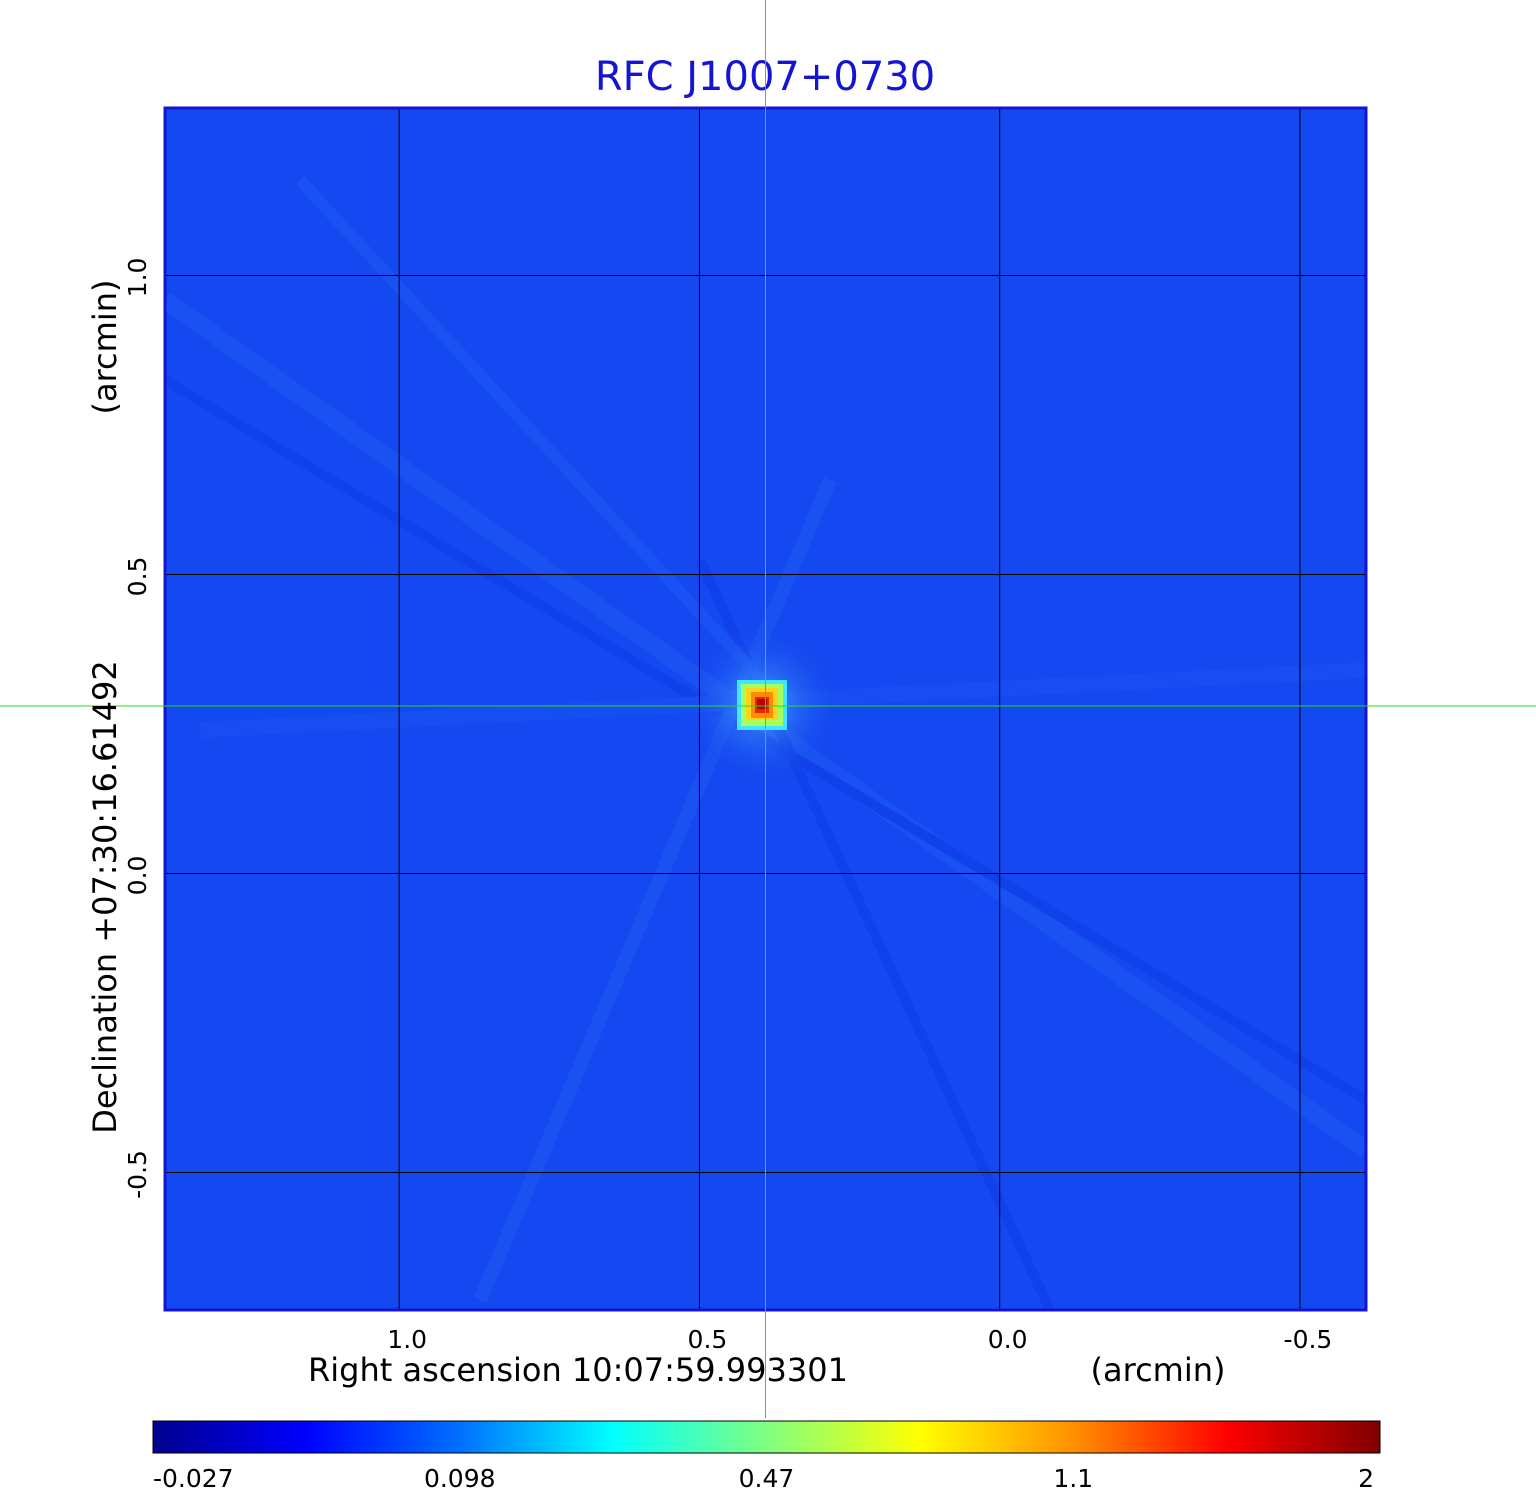 This screenshot has height=1511, width=1536. I want to click on y-axis-label: Declination +07:30:16.61492, so click(105, 897).